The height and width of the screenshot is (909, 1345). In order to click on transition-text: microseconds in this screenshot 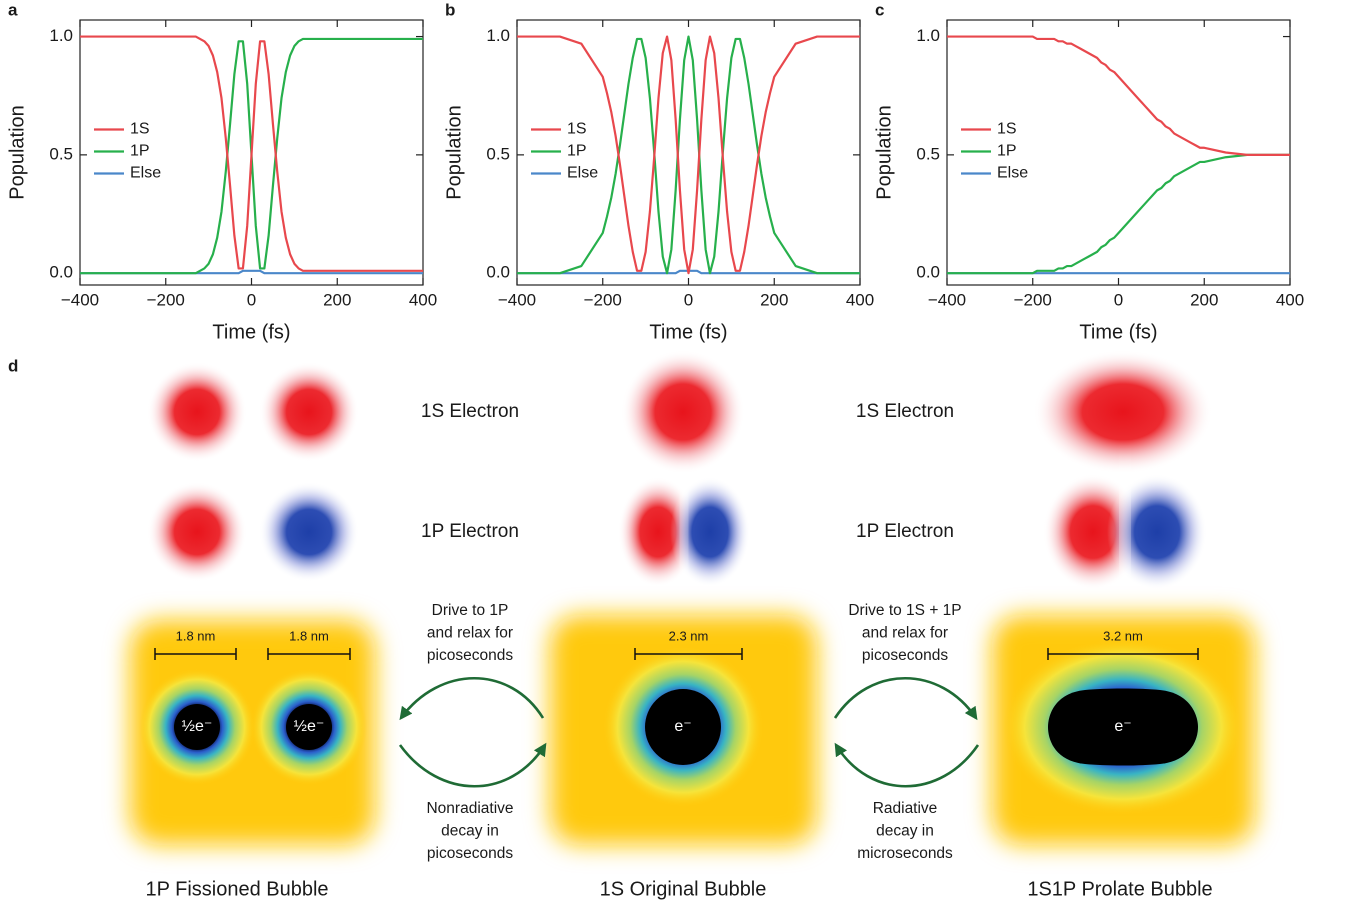, I will do `click(905, 853)`.